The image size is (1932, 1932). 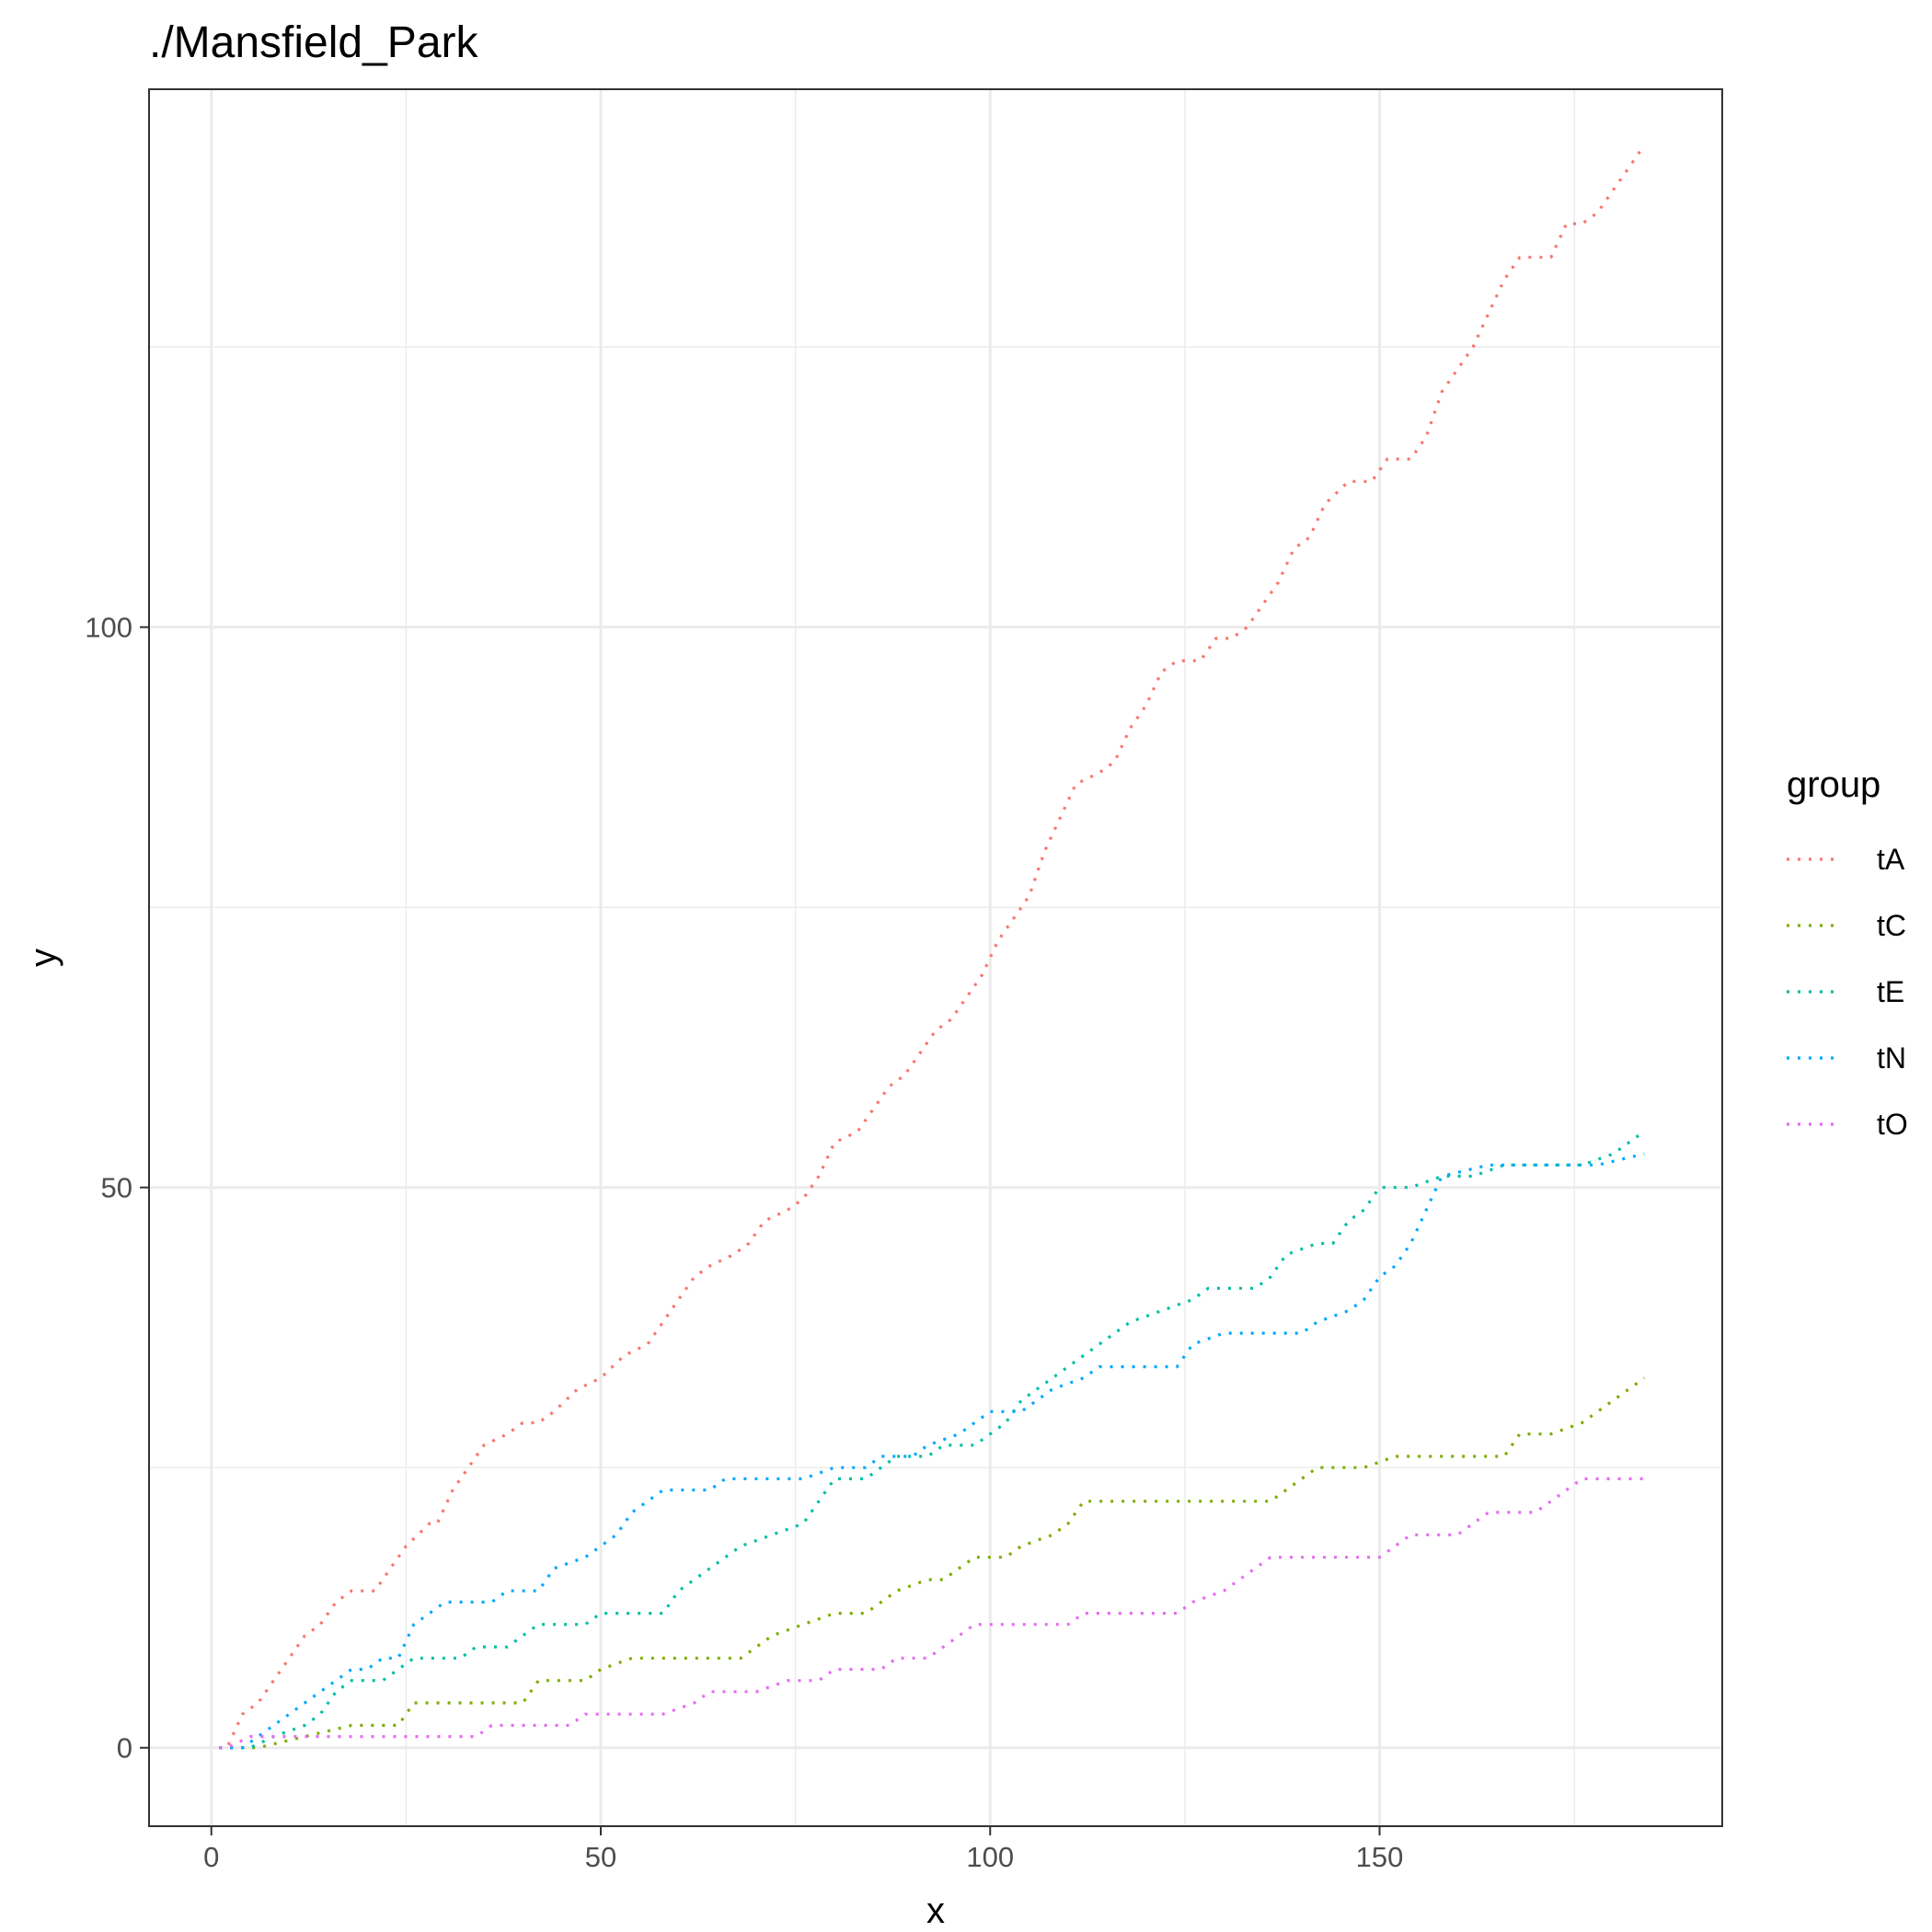 What do you see at coordinates (313, 42) in the screenshot?
I see `chart-title: ./Mansfield_Park` at bounding box center [313, 42].